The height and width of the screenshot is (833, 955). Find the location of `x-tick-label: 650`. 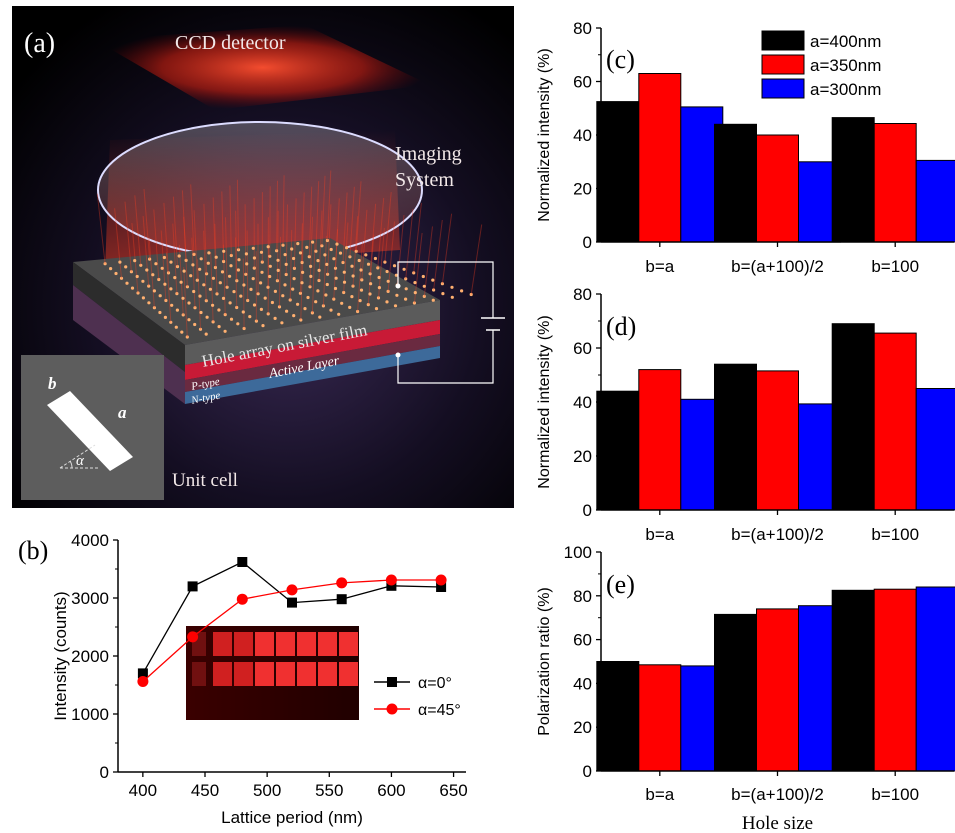

x-tick-label: 650 is located at coordinates (453, 790).